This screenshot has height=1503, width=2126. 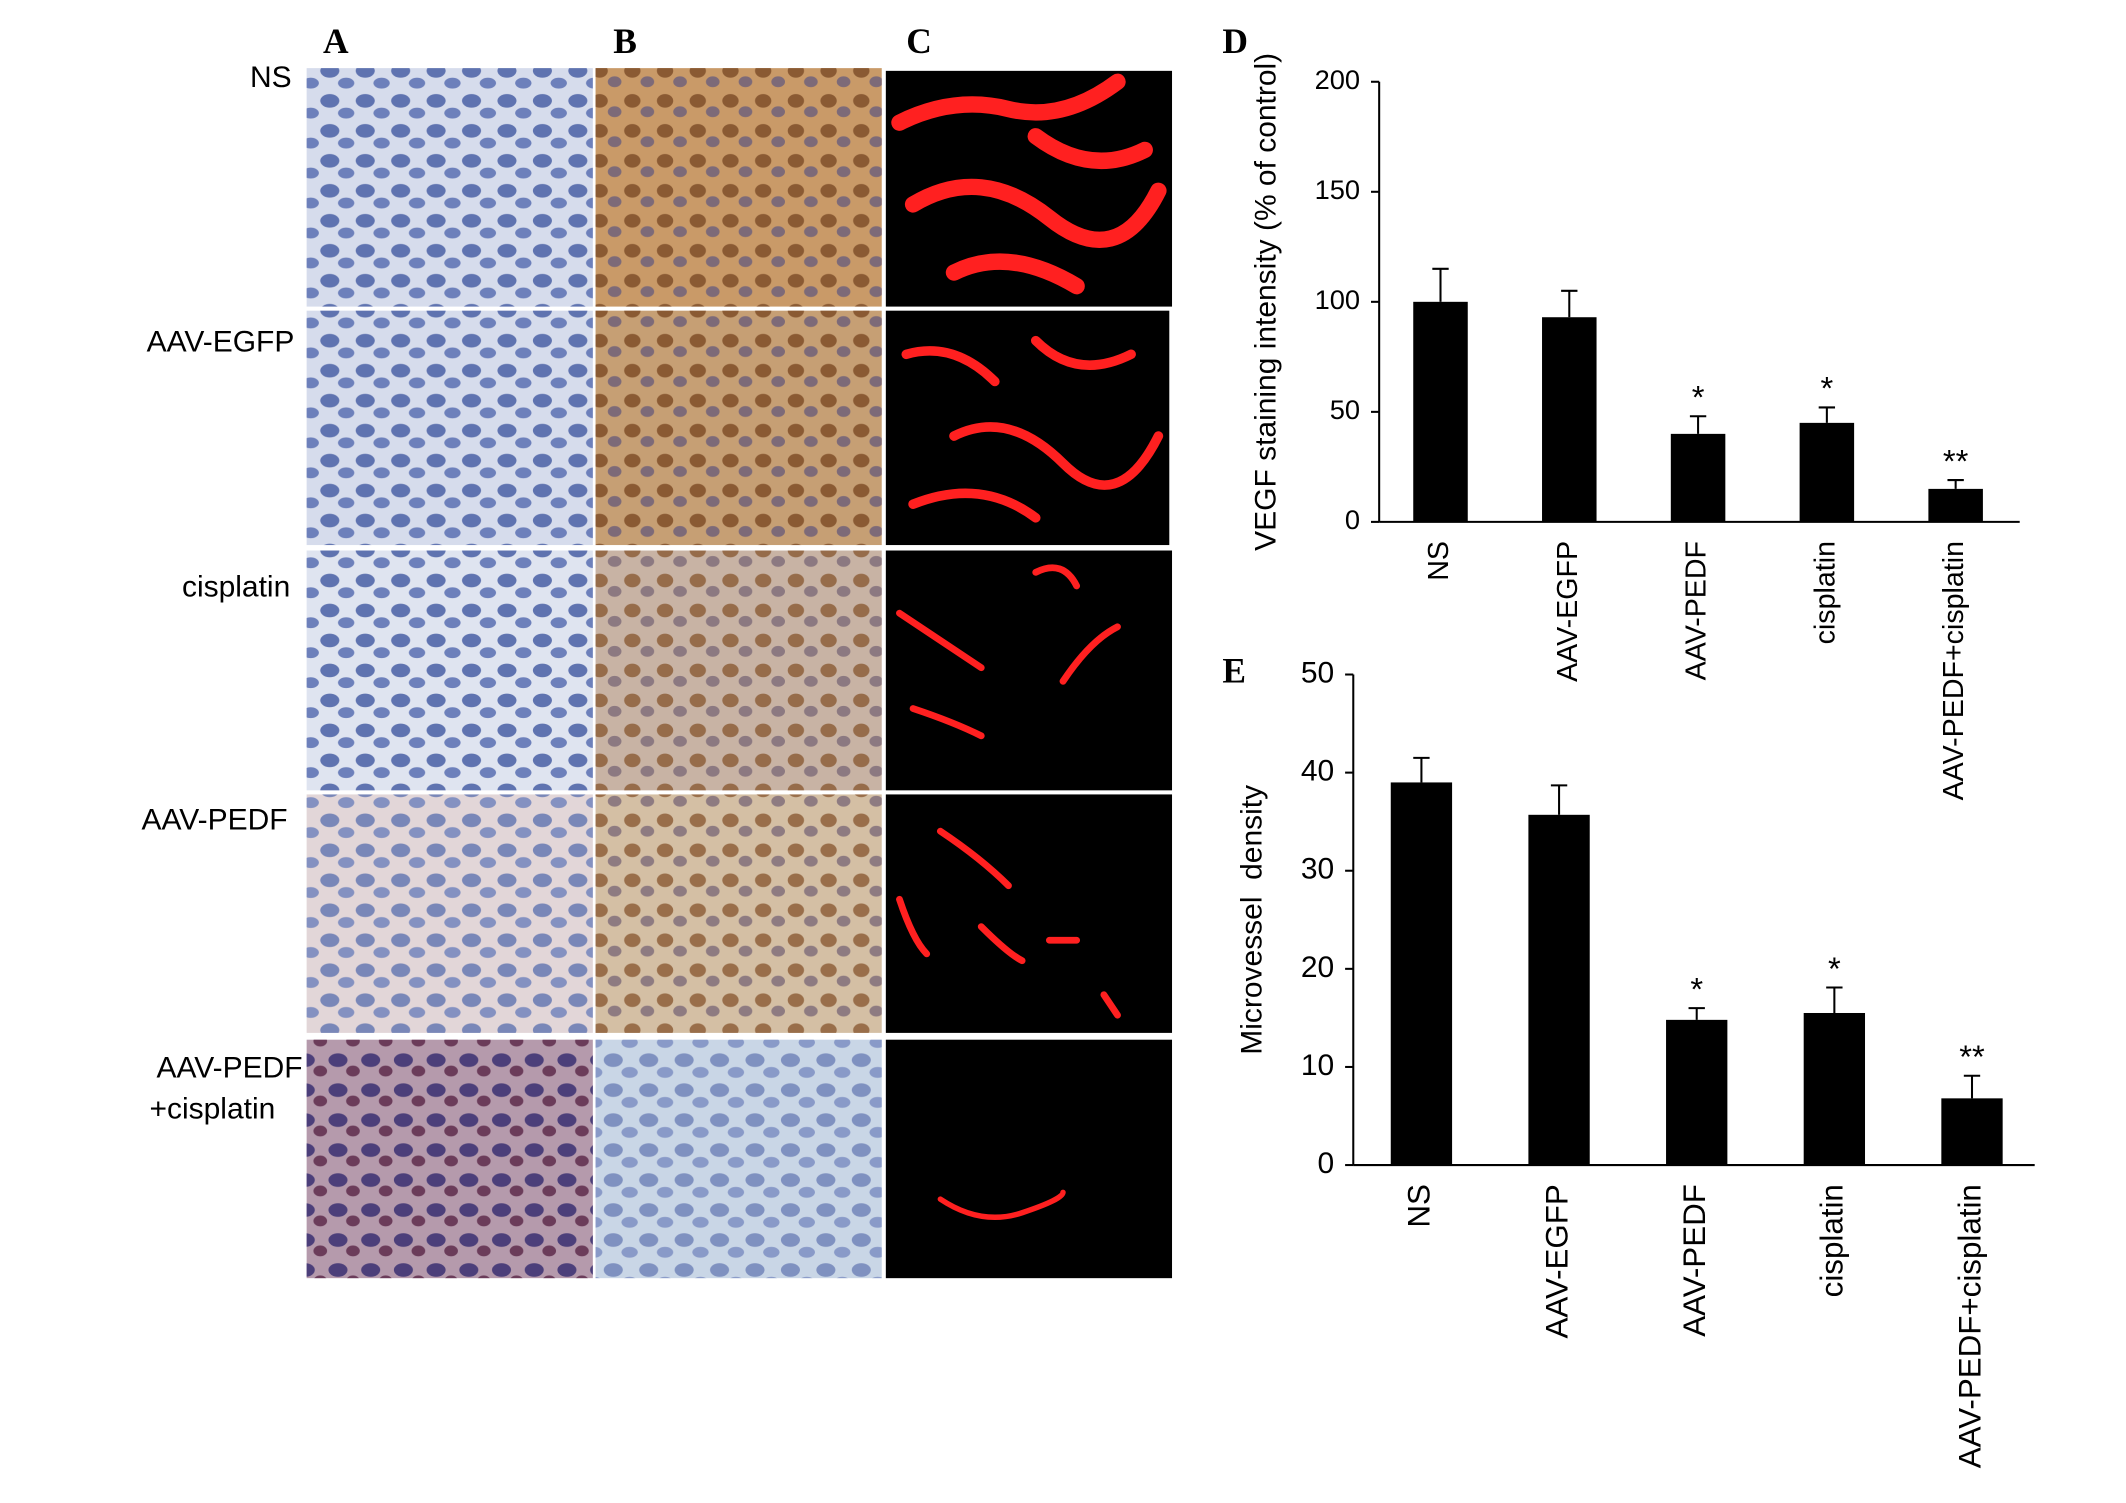 I want to click on panel-label: A, so click(x=336, y=41).